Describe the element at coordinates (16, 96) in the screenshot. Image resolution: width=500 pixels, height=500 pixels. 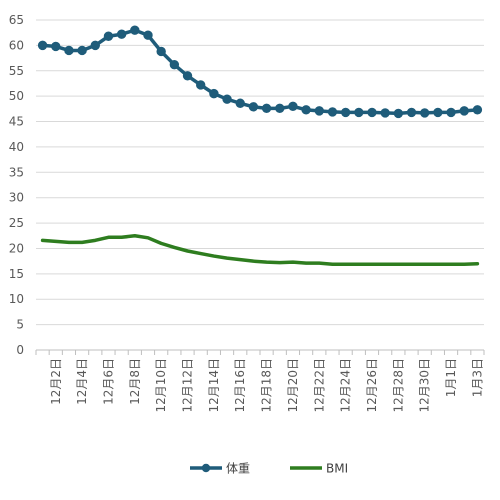
I see `y-tick-label: 50` at that location.